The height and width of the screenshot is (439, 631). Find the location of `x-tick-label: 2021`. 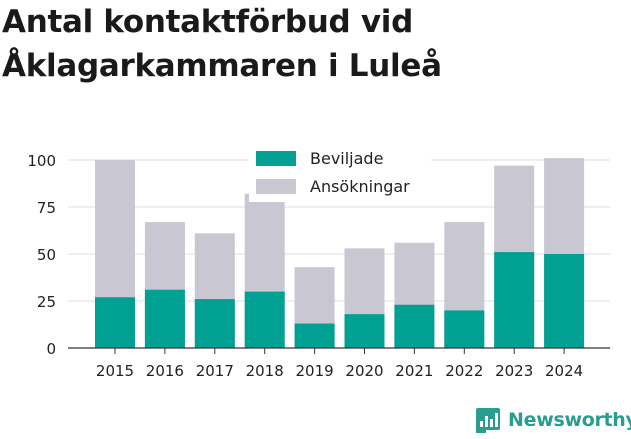

x-tick-label: 2021 is located at coordinates (414, 371).